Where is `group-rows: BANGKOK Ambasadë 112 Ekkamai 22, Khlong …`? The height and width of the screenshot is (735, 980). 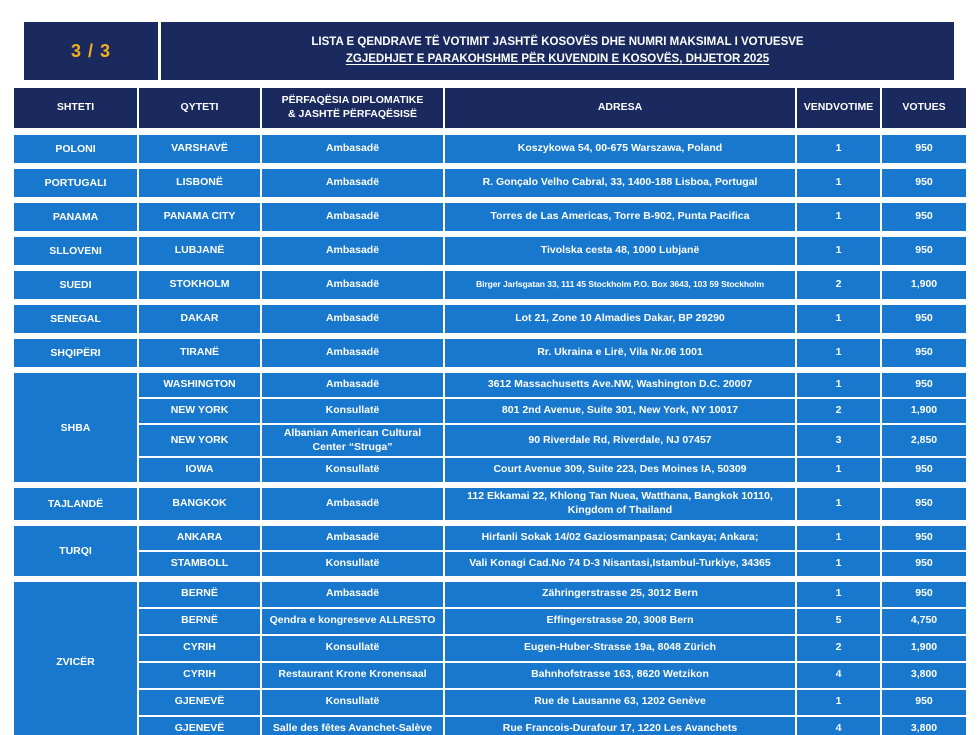
group-rows: BANGKOK Ambasadë 112 Ekkamai 22, Khlong … is located at coordinates (551, 504).